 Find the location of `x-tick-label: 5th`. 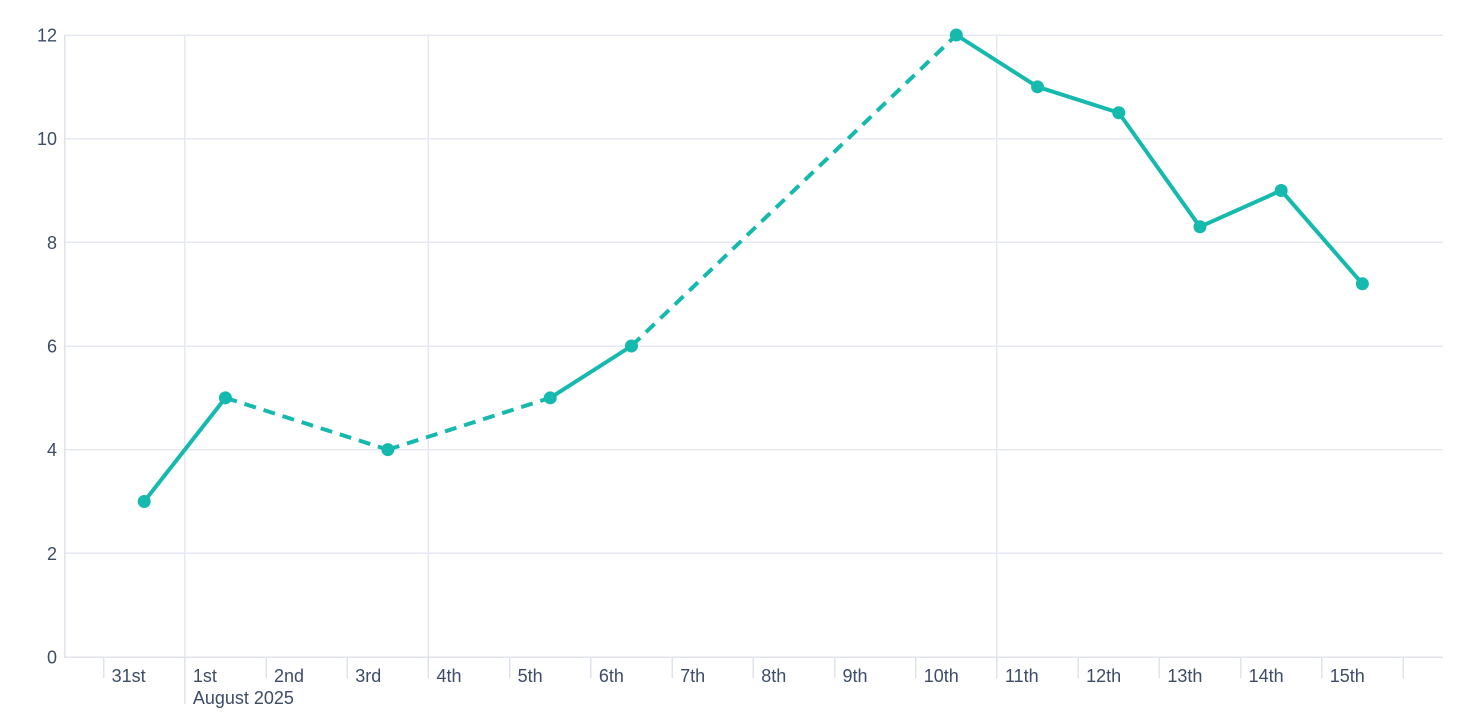

x-tick-label: 5th is located at coordinates (530, 676).